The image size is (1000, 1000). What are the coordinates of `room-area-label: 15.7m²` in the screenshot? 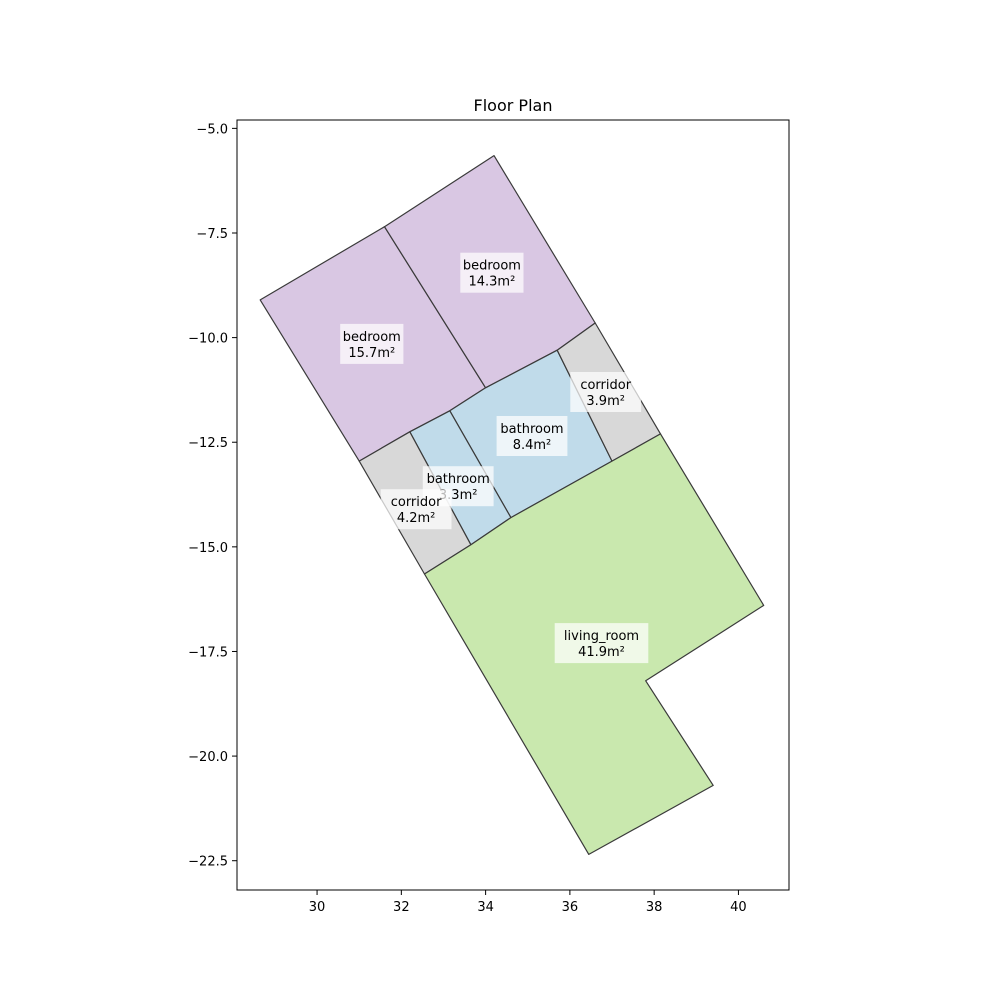 It's located at (371, 353).